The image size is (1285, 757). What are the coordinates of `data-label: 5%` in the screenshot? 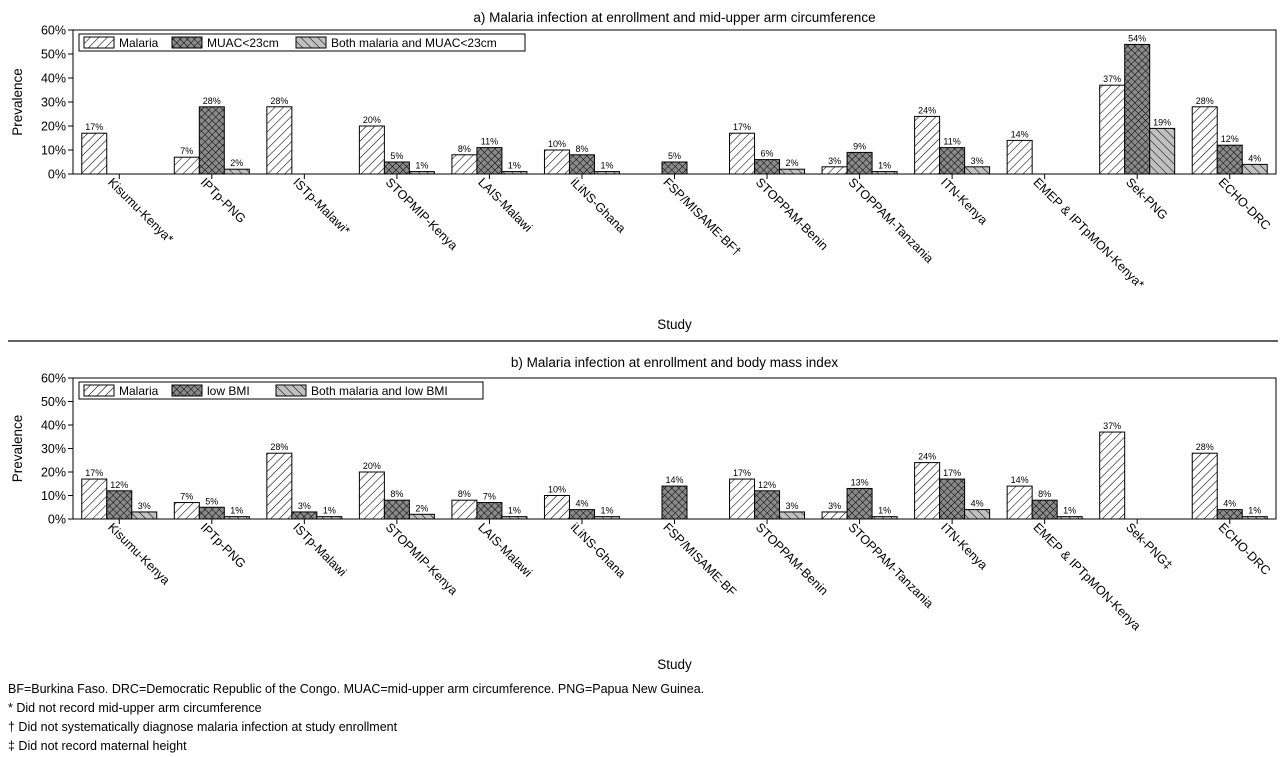 It's located at (674, 156).